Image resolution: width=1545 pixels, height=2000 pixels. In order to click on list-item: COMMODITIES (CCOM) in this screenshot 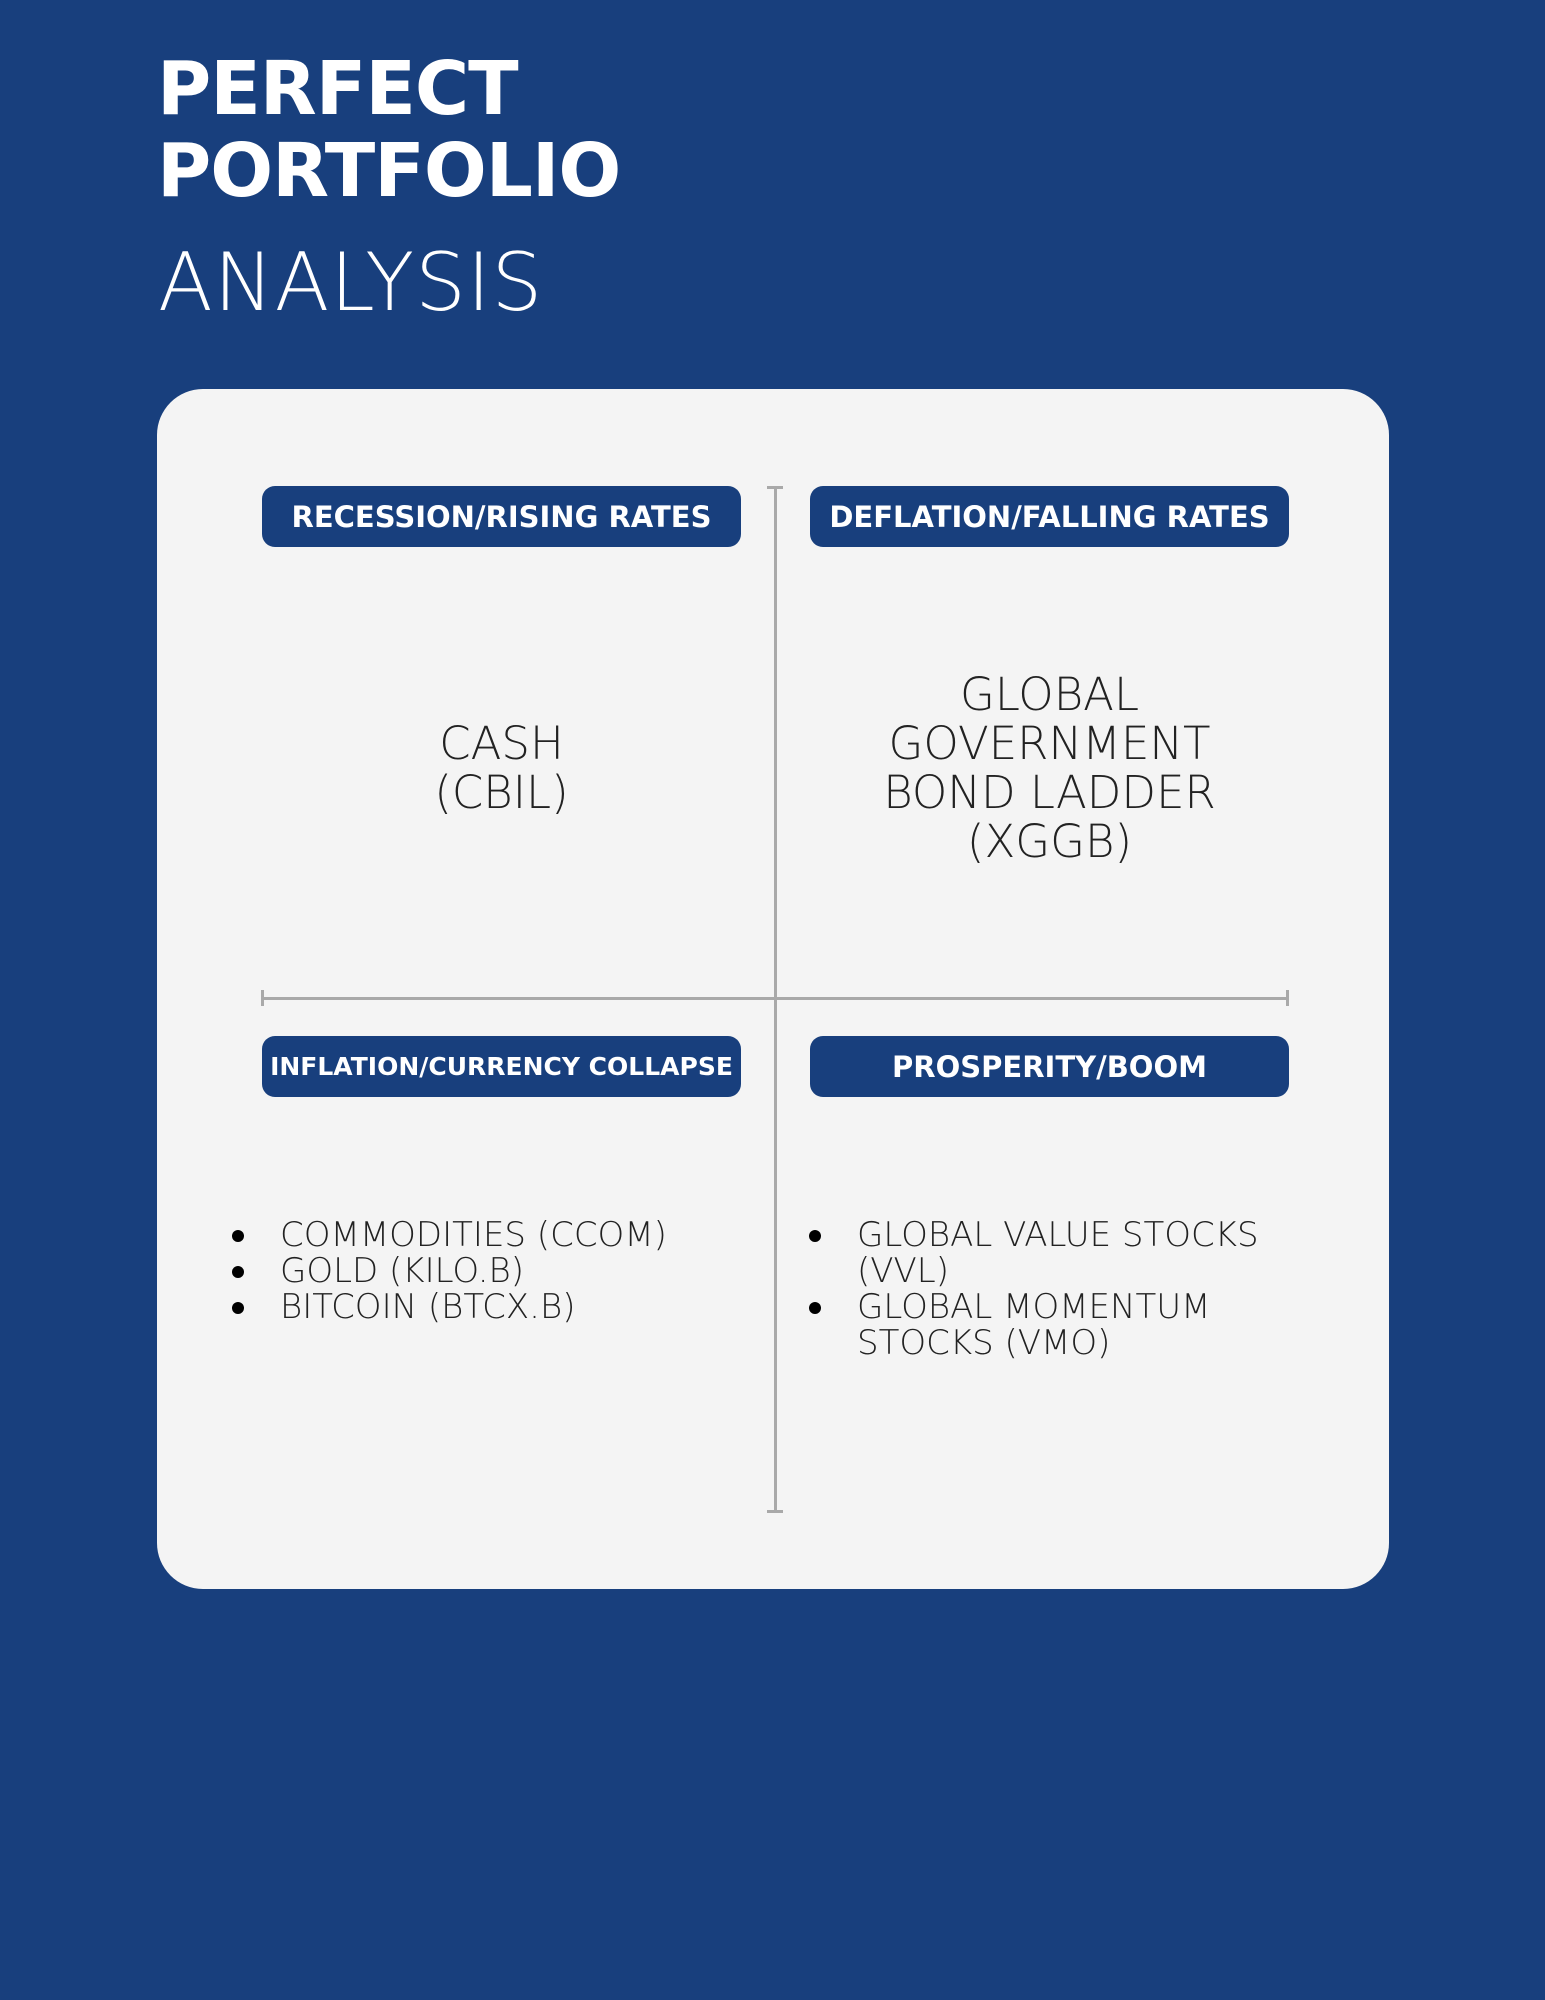, I will do `click(467, 1235)`.